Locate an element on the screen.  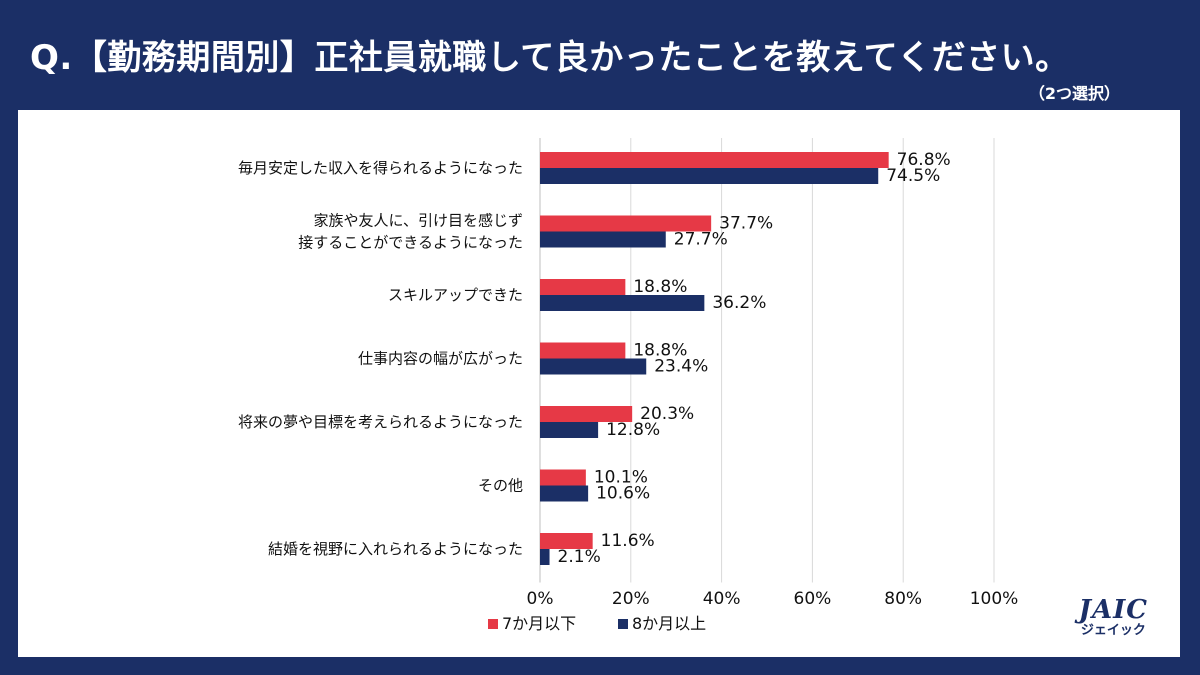
page-subtitle: （2つ選択） is located at coordinates (1074, 93).